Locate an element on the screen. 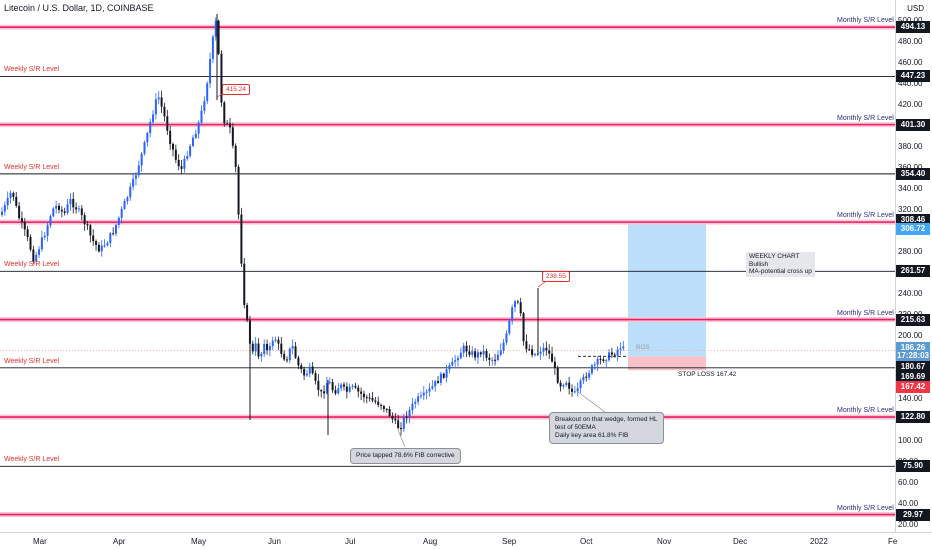 This screenshot has width=932, height=550. y-tick-label: 240.00 is located at coordinates (910, 293).